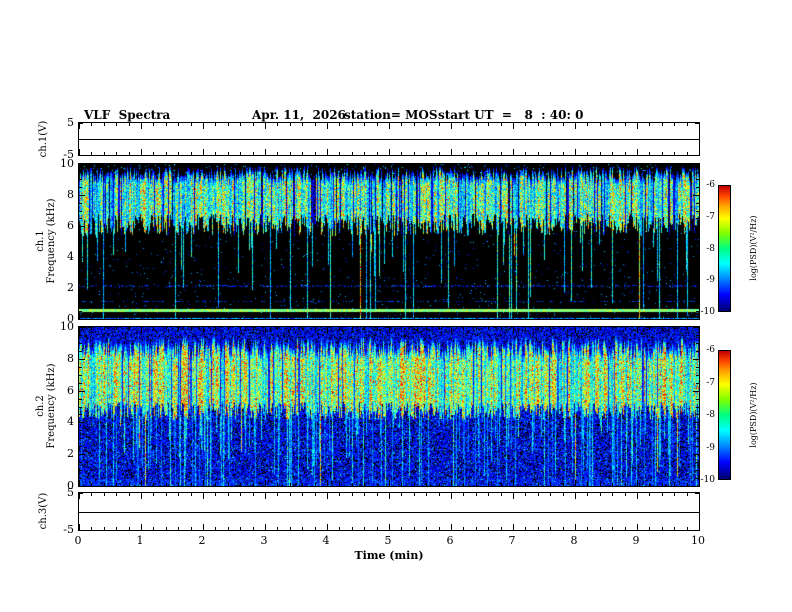  I want to click on x-tick-label: 2, so click(202, 540).